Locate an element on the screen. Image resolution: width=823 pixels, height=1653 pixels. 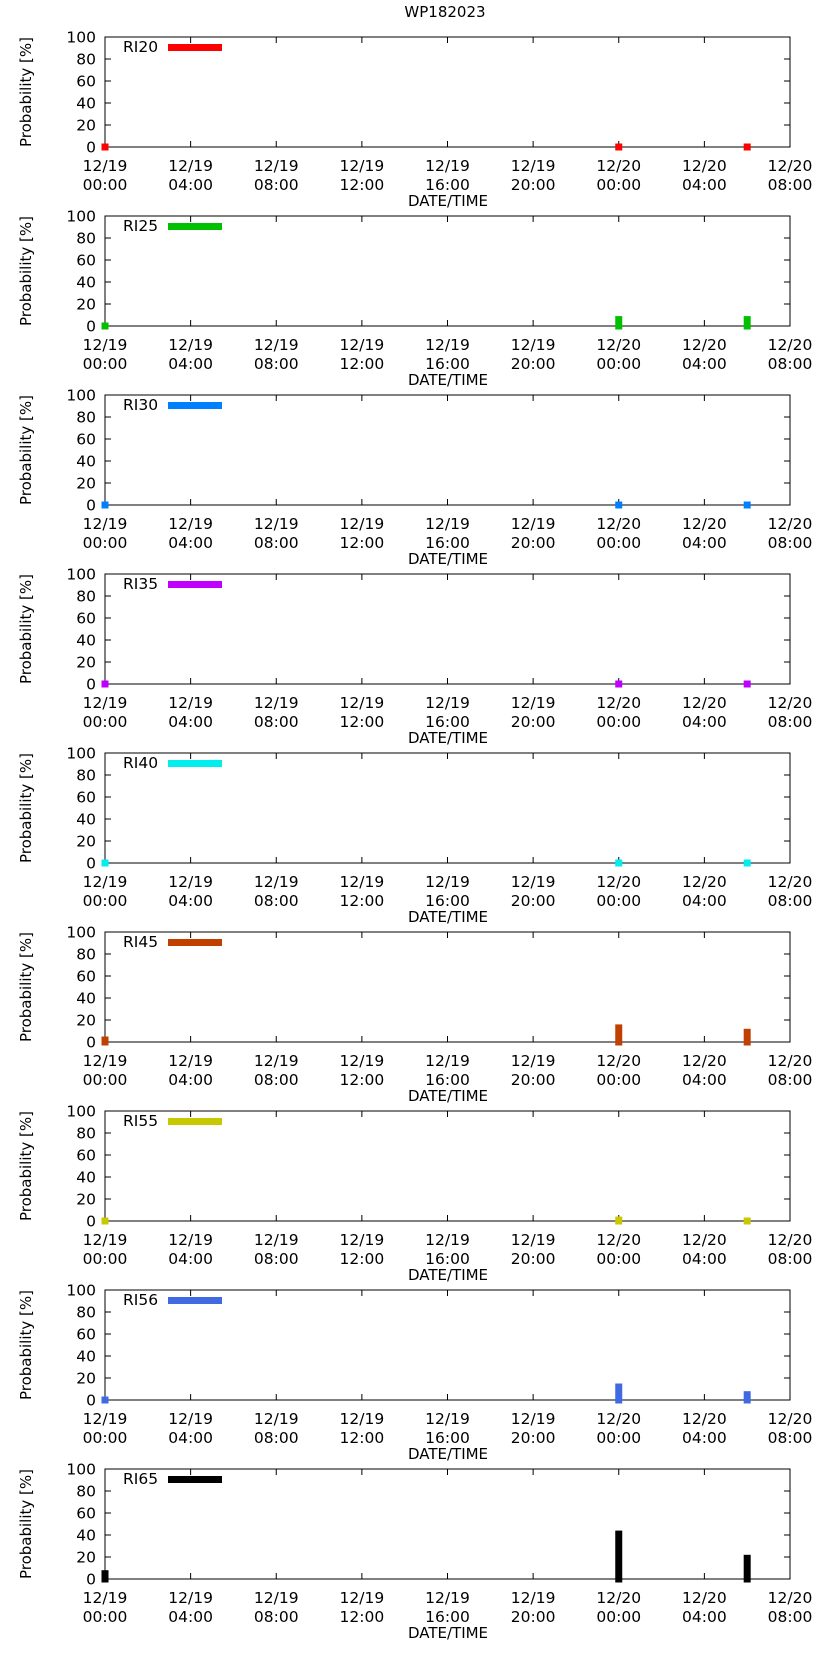
legend-label: RI65 is located at coordinates (140, 1479).